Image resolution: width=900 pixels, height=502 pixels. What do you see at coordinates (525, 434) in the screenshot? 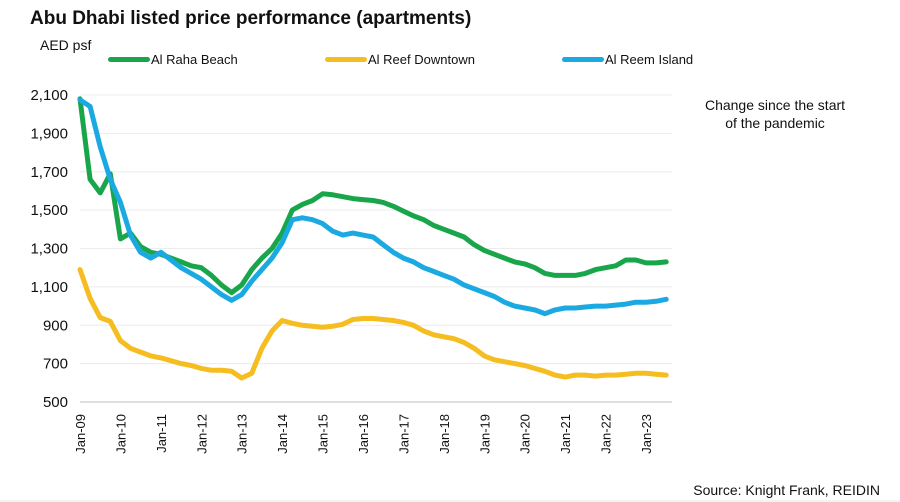
I see `x-tick-label: Jan-20` at bounding box center [525, 434].